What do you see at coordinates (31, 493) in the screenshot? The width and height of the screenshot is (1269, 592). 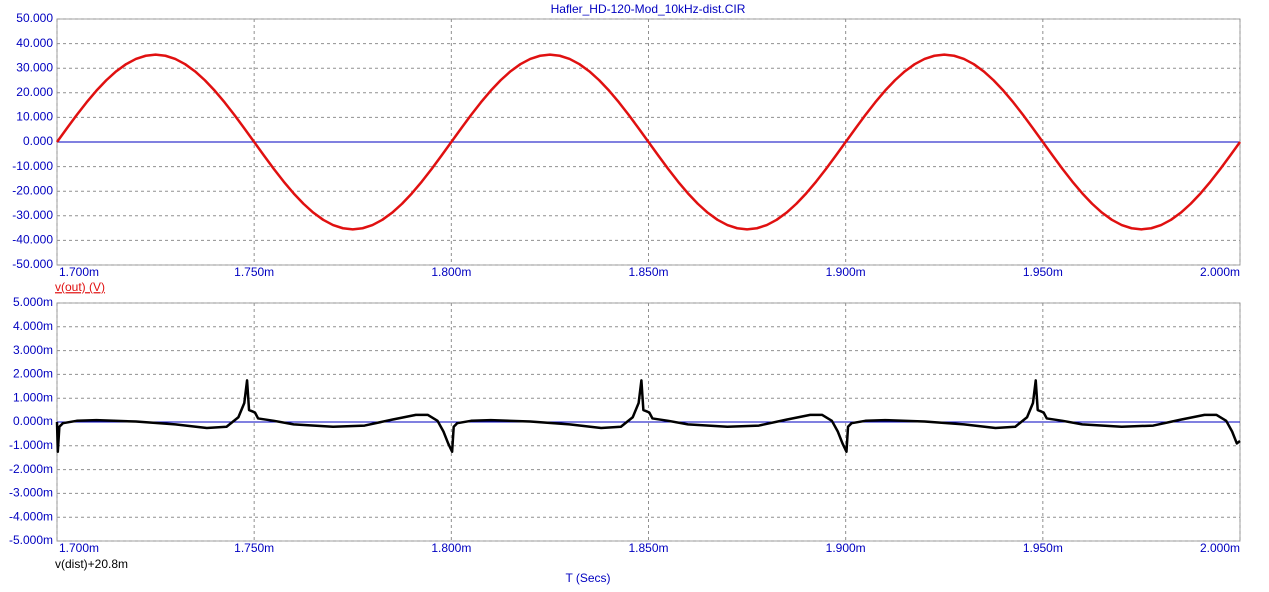 I see `y-tick-label: -3.000m` at bounding box center [31, 493].